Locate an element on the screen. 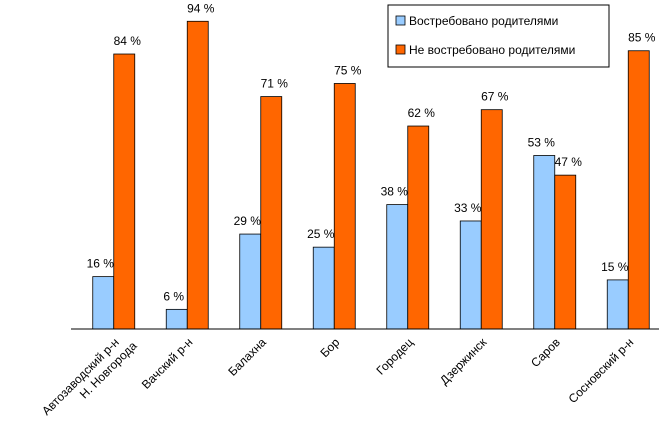 Image resolution: width=661 pixels, height=445 pixels. value-label-series-0-category-2: 29 % is located at coordinates (248, 221).